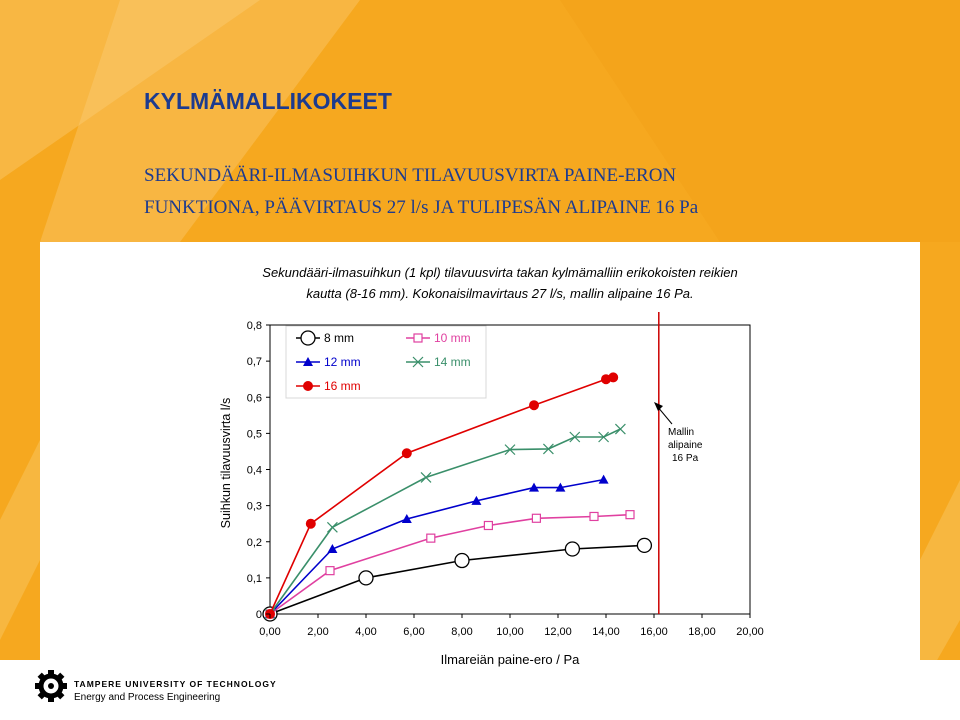 This screenshot has width=960, height=720. I want to click on legend-label: 8 mm, so click(339, 338).